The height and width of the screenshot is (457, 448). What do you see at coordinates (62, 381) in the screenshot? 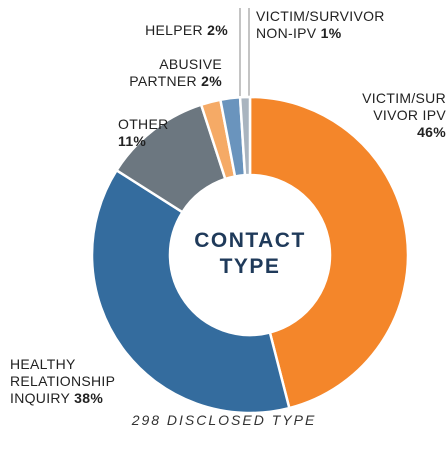
I see `category-name: HEALTHY RELATIONSHIP INQUIRY` at bounding box center [62, 381].